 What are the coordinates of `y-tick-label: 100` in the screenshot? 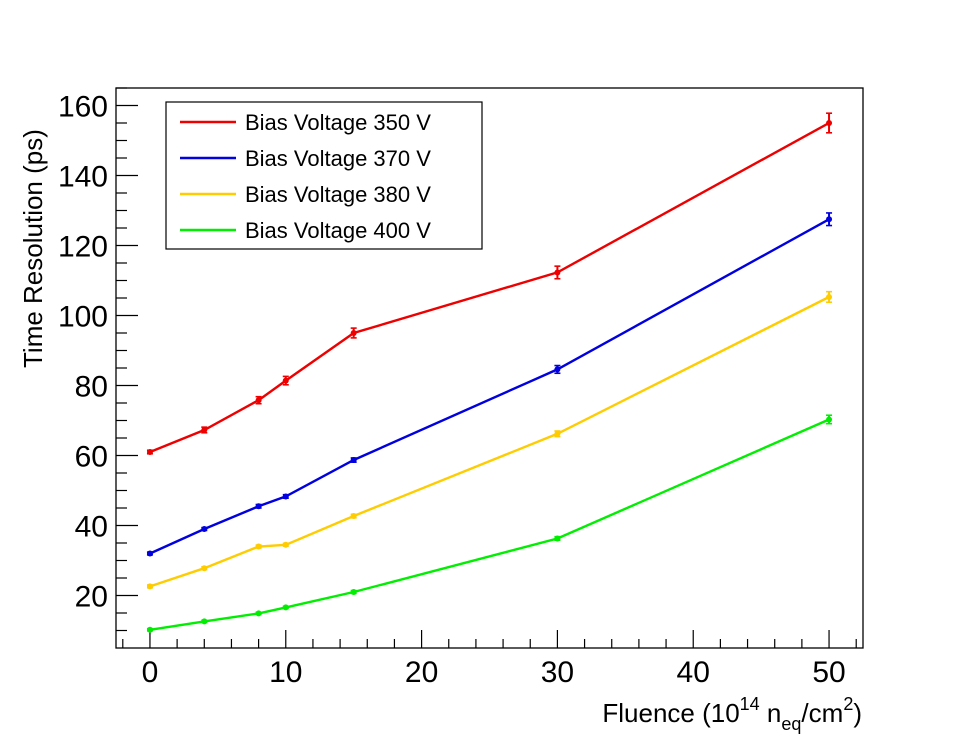 It's located at (83, 317).